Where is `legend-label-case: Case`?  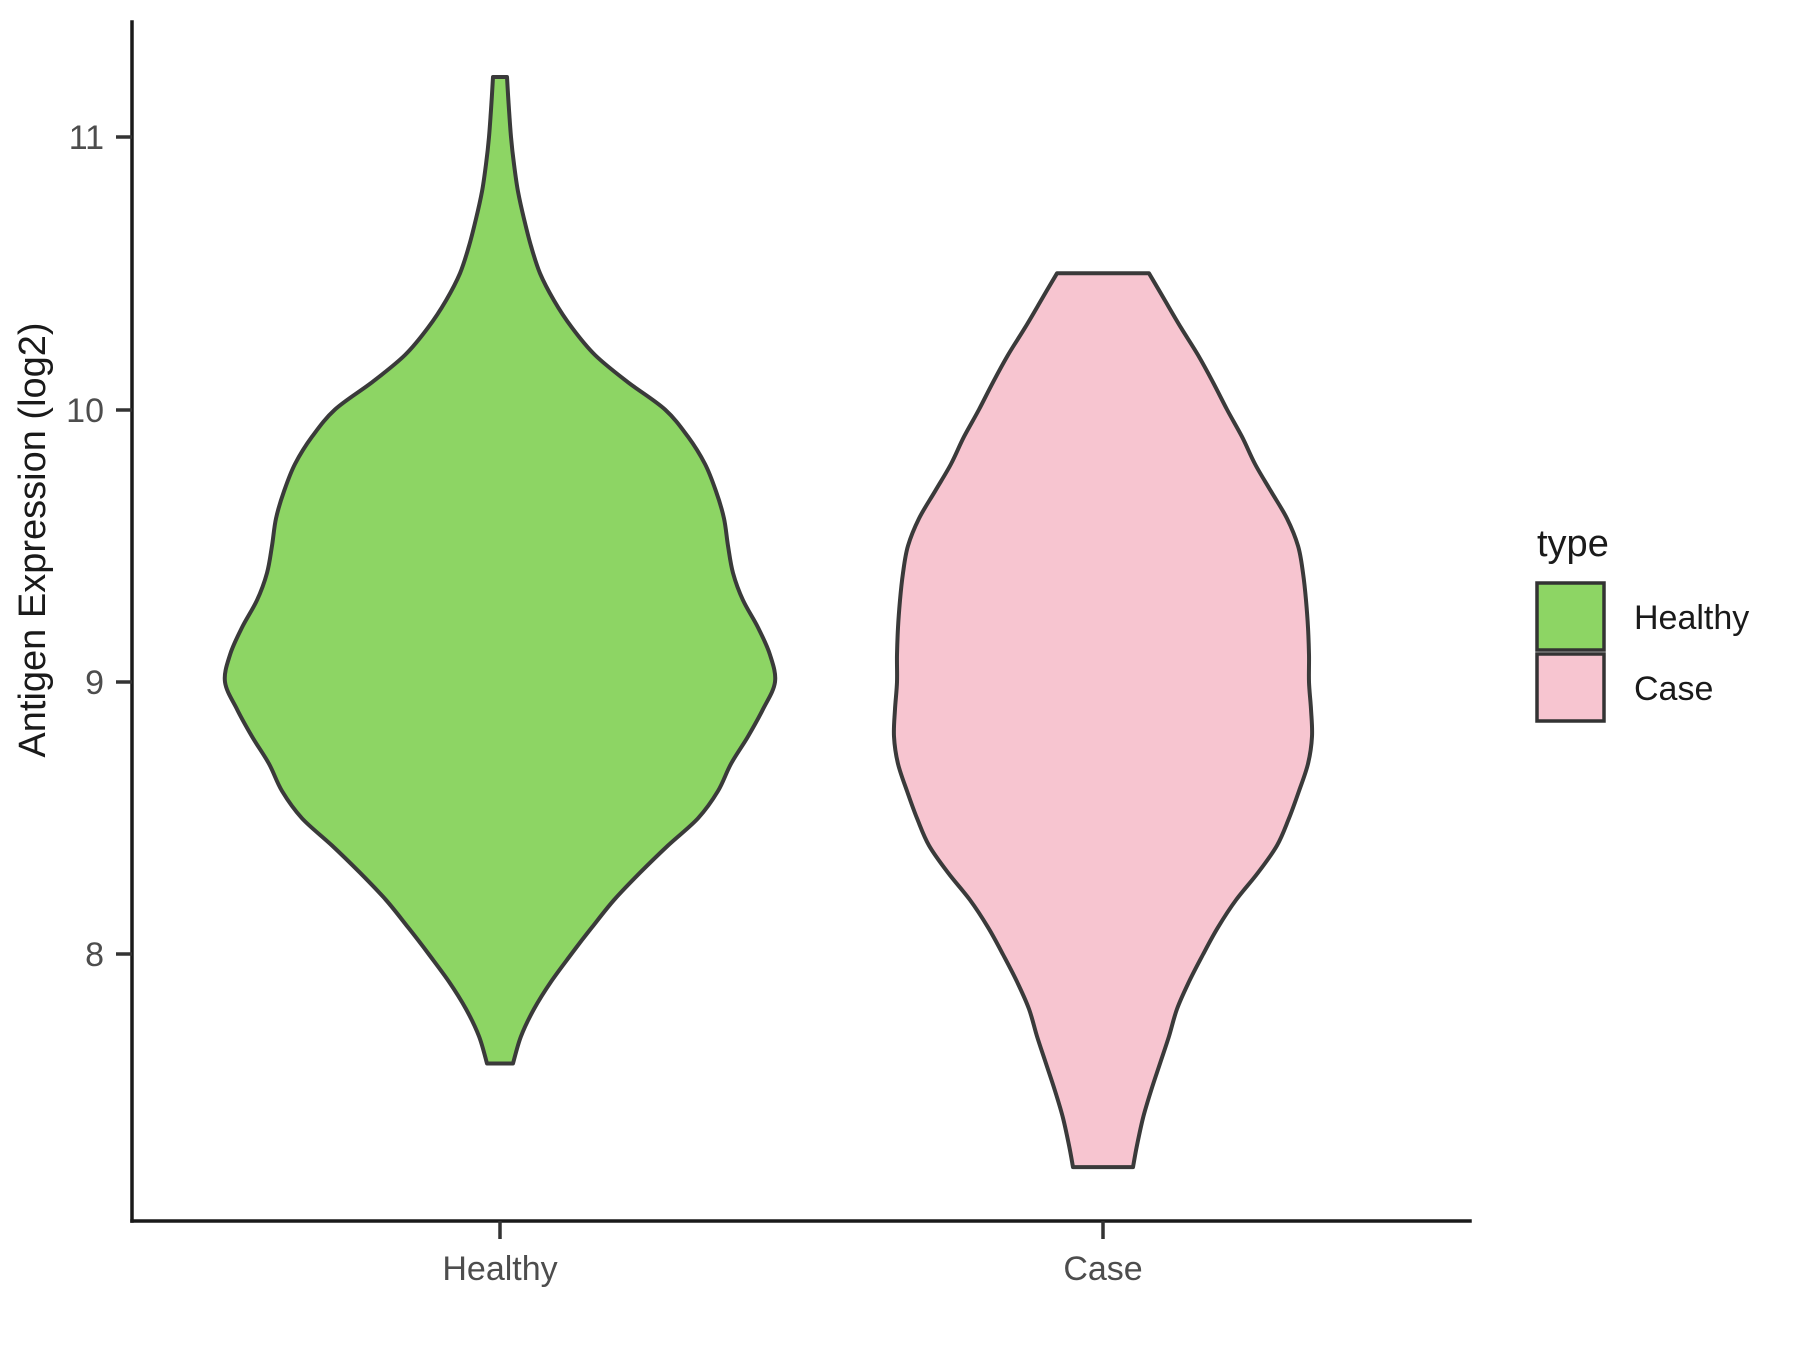 legend-label-case: Case is located at coordinates (1673, 689).